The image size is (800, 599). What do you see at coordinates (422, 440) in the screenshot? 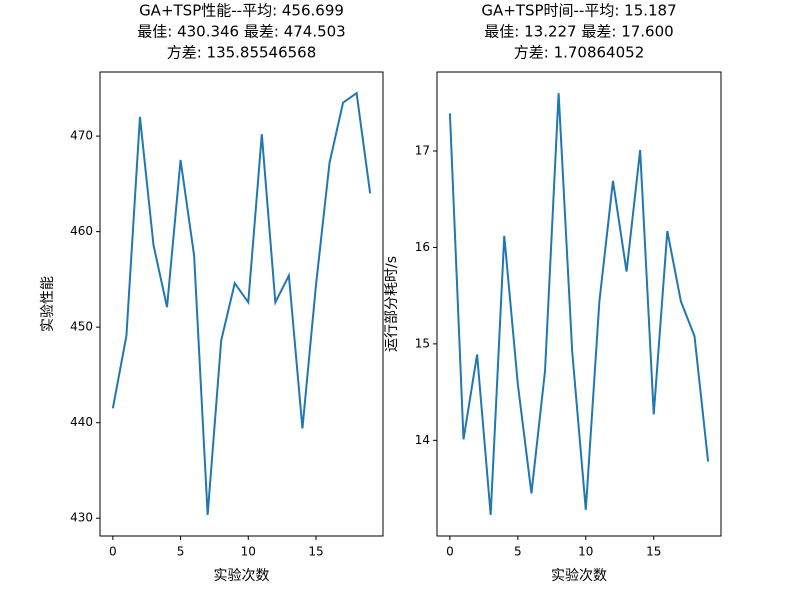
I see `y-tick-label: 14` at bounding box center [422, 440].